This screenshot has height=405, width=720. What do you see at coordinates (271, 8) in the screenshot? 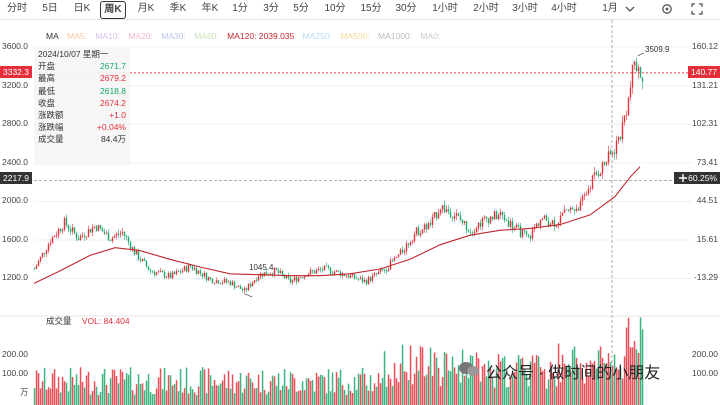
I see `tab-3min: 3分` at bounding box center [271, 8].